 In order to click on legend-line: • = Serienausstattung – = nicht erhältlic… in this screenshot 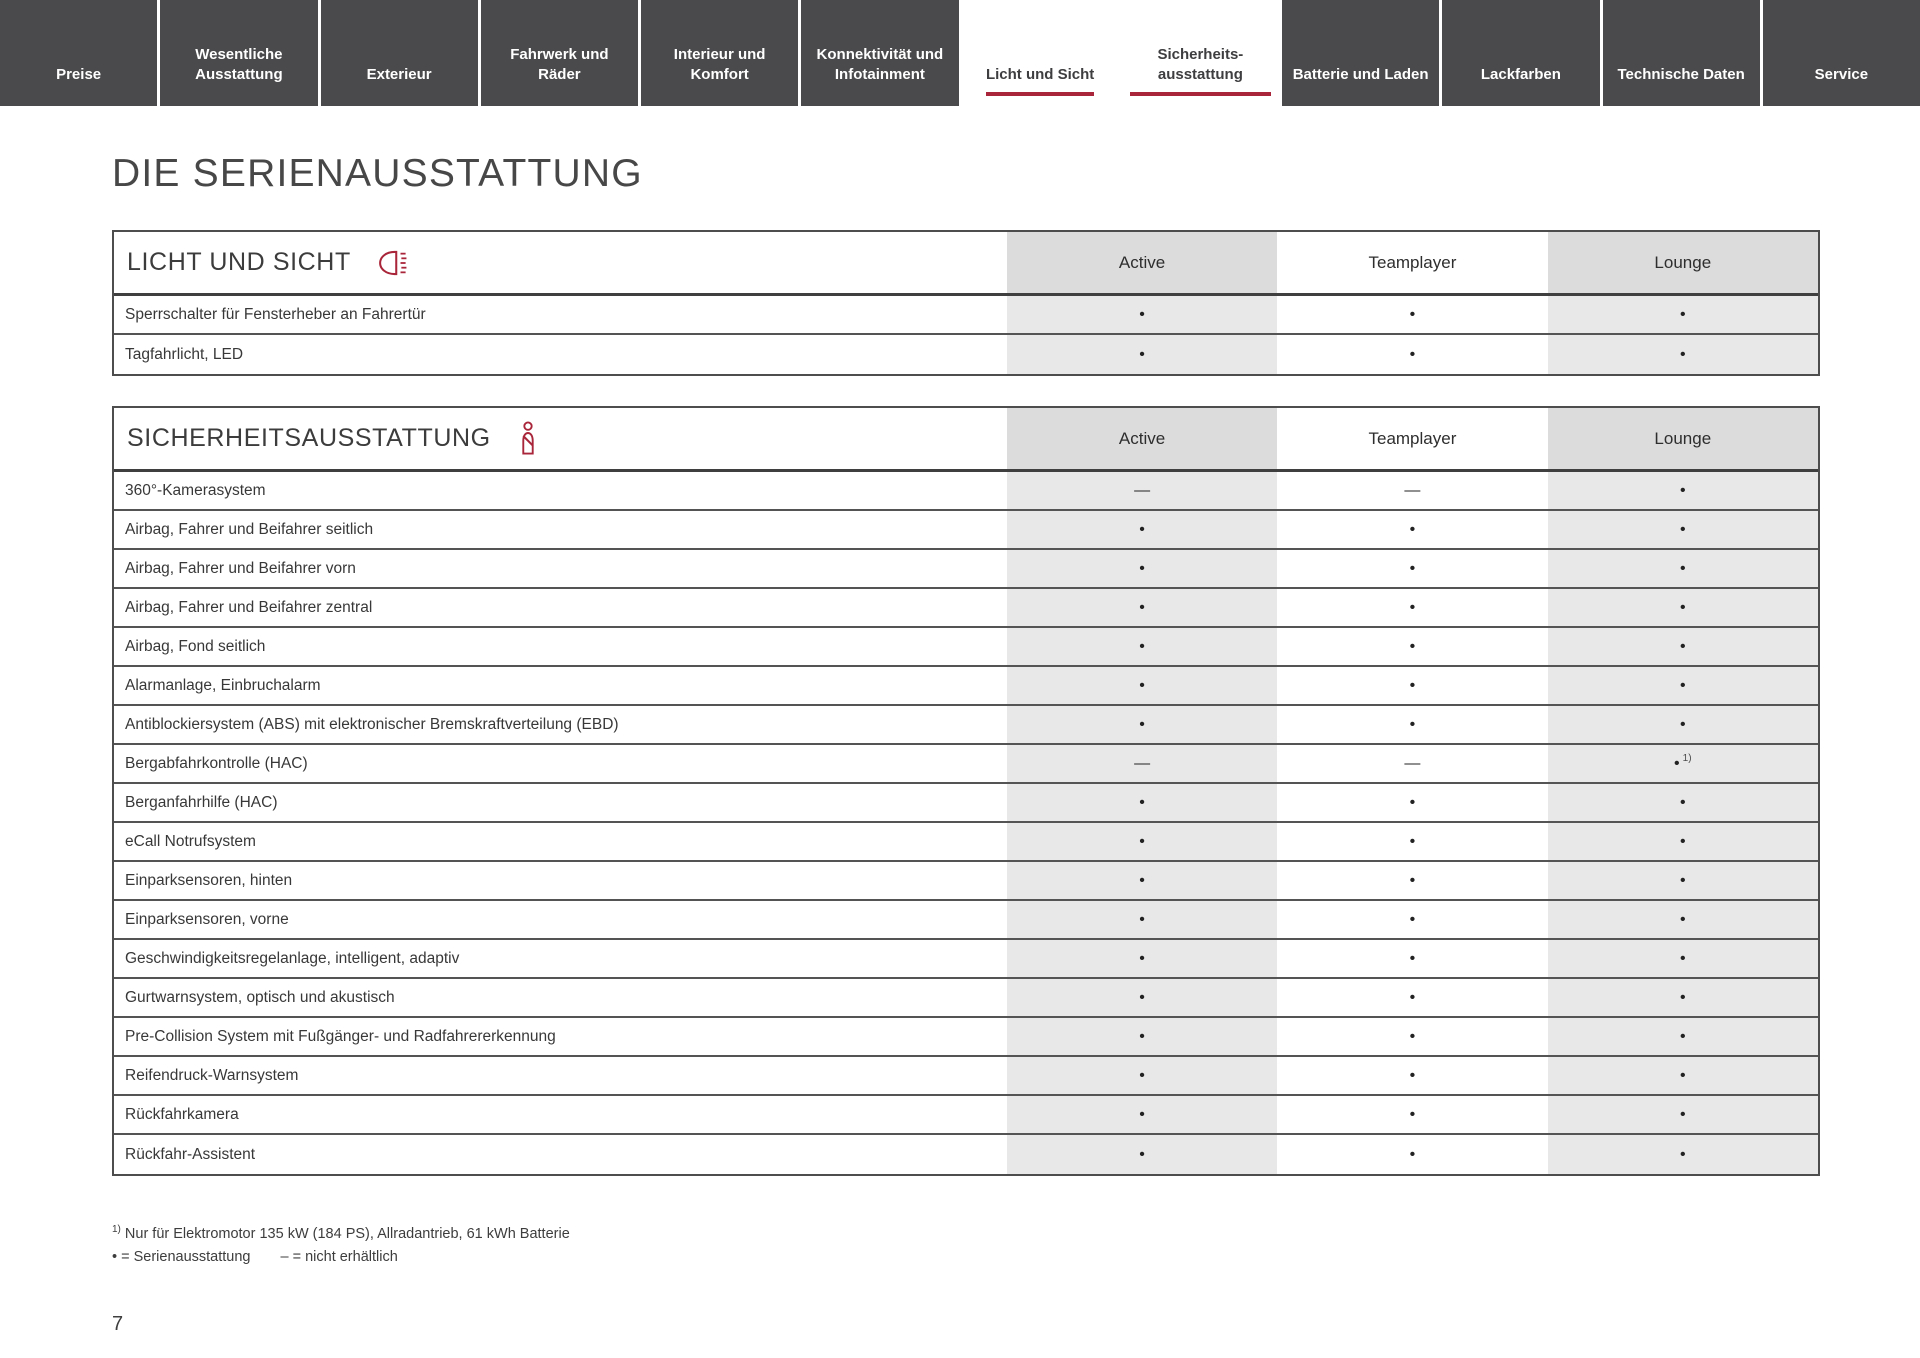, I will do `click(966, 1257)`.